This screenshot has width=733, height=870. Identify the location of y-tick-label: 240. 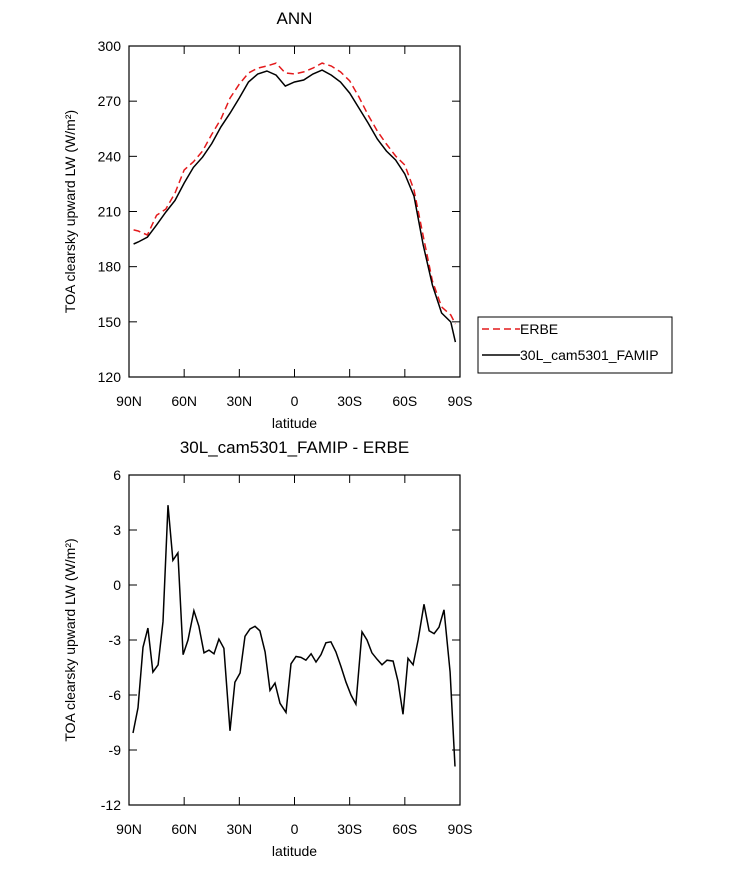
(110, 156).